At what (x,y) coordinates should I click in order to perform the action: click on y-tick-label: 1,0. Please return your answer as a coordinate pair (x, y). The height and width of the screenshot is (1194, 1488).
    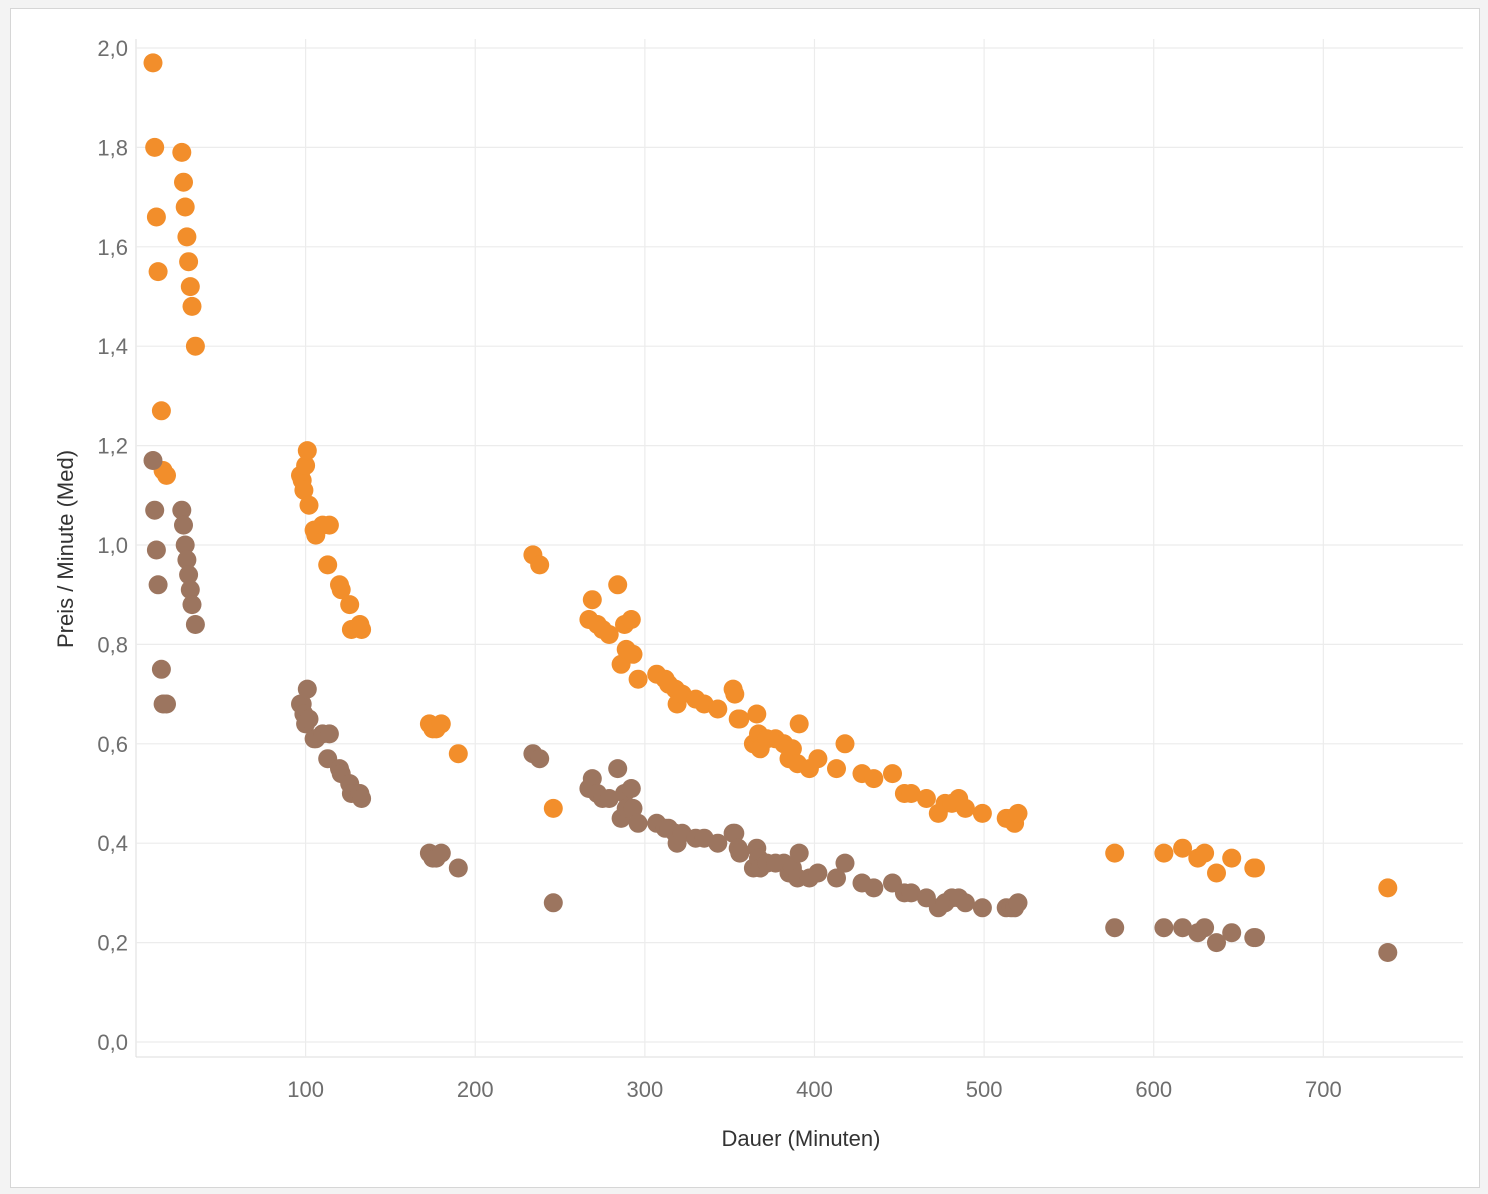
    Looking at the image, I should click on (112, 545).